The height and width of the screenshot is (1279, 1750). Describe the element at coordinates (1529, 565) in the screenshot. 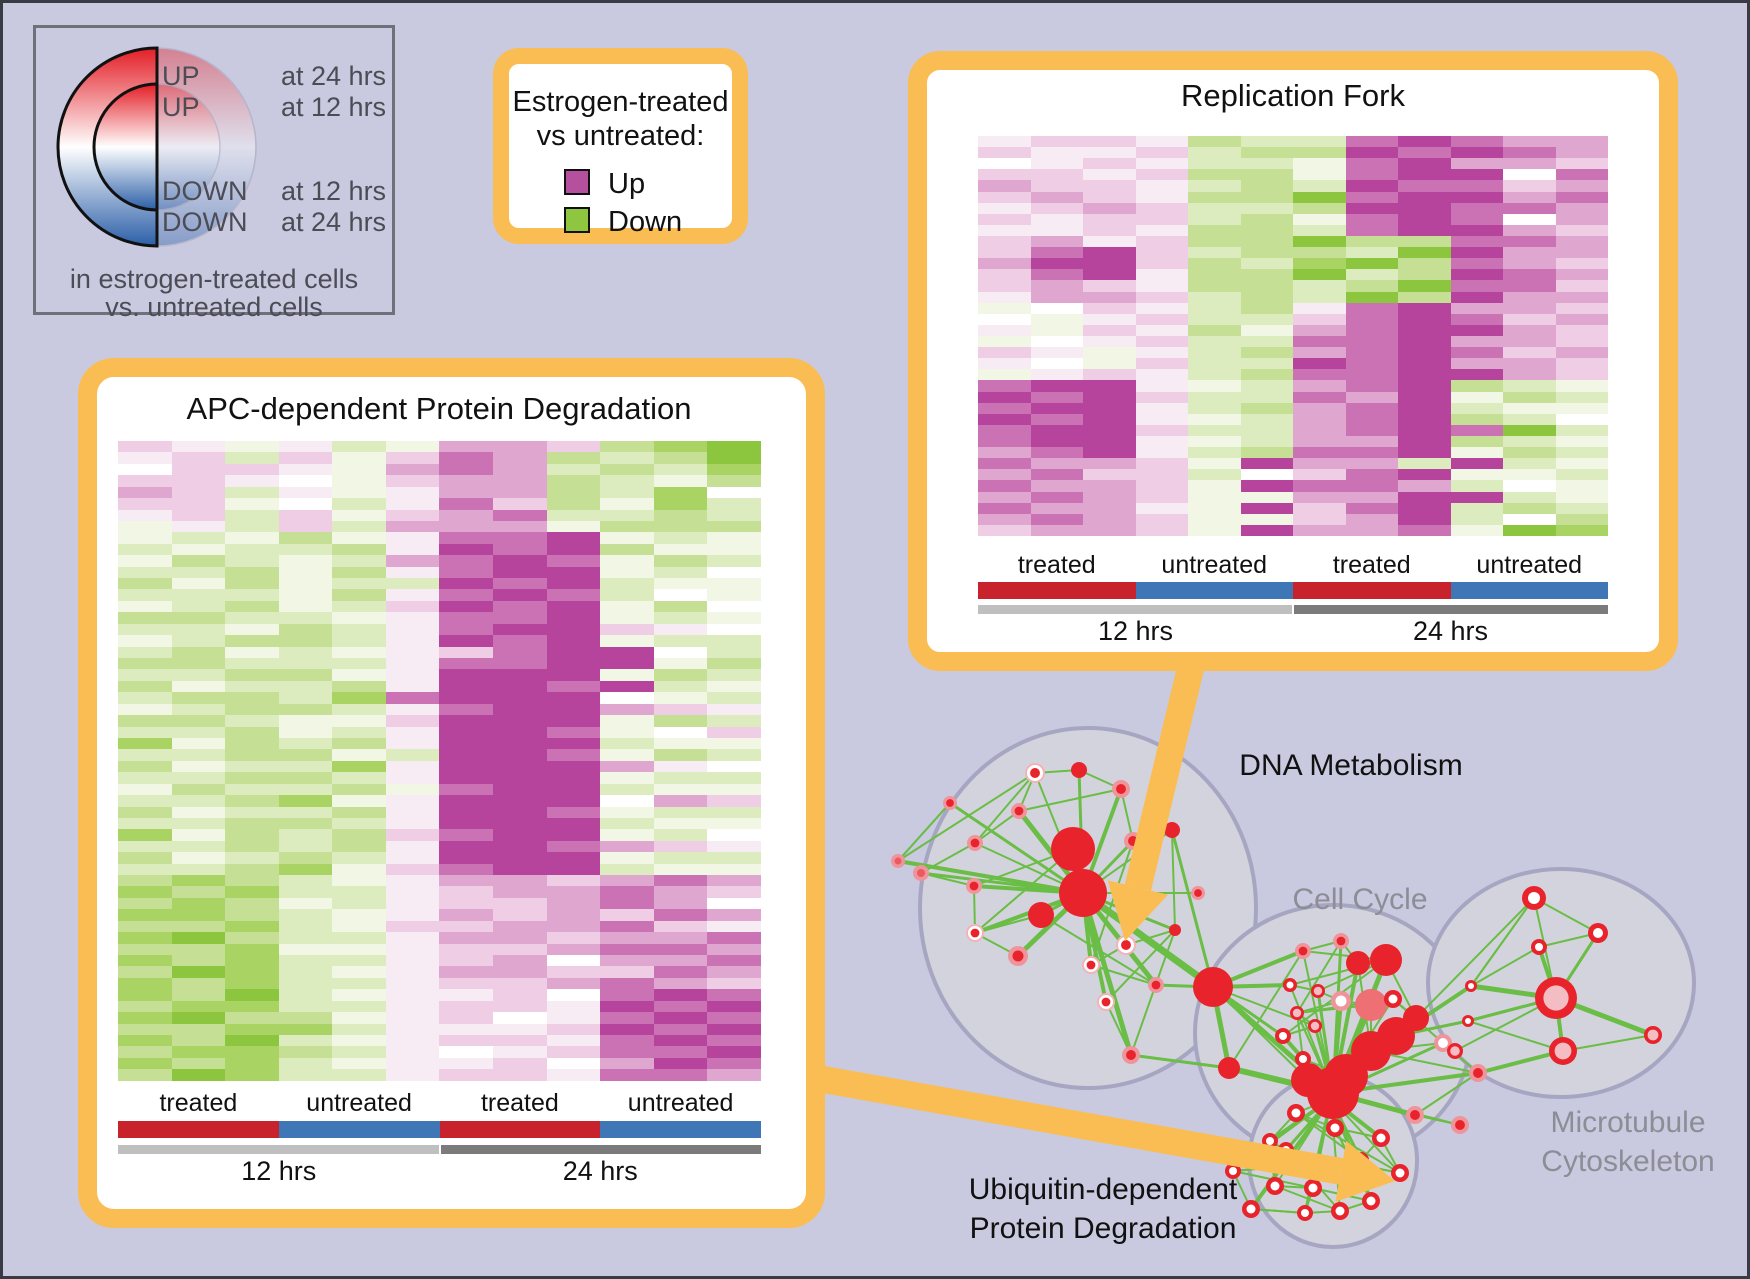

I see `group-label-untreated: untreated` at that location.